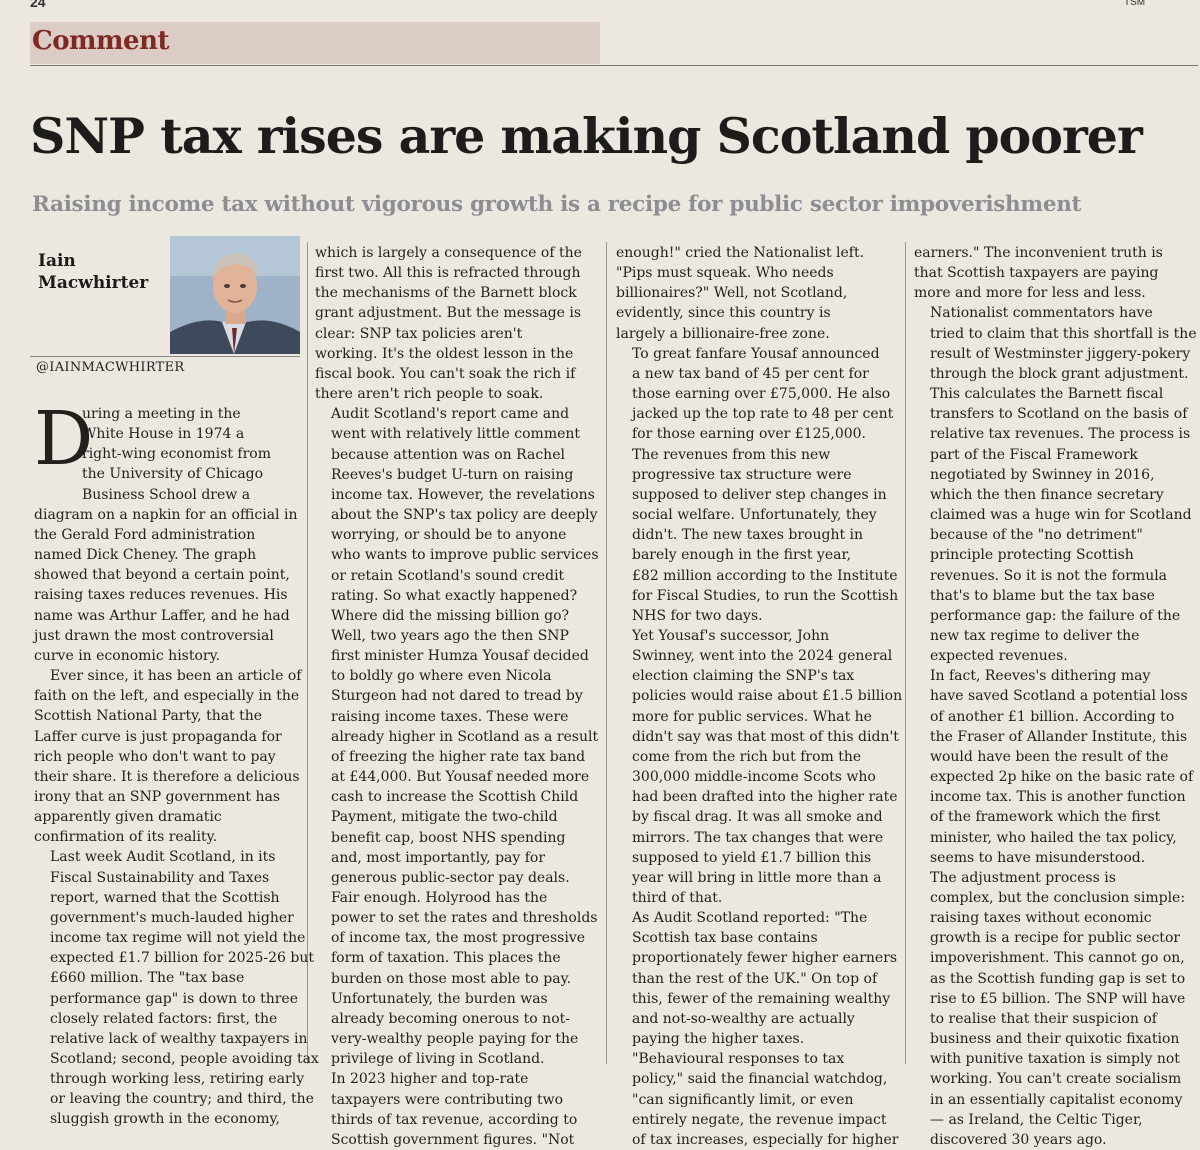 The width and height of the screenshot is (1200, 1150). I want to click on text-line: third of that., so click(677, 898).